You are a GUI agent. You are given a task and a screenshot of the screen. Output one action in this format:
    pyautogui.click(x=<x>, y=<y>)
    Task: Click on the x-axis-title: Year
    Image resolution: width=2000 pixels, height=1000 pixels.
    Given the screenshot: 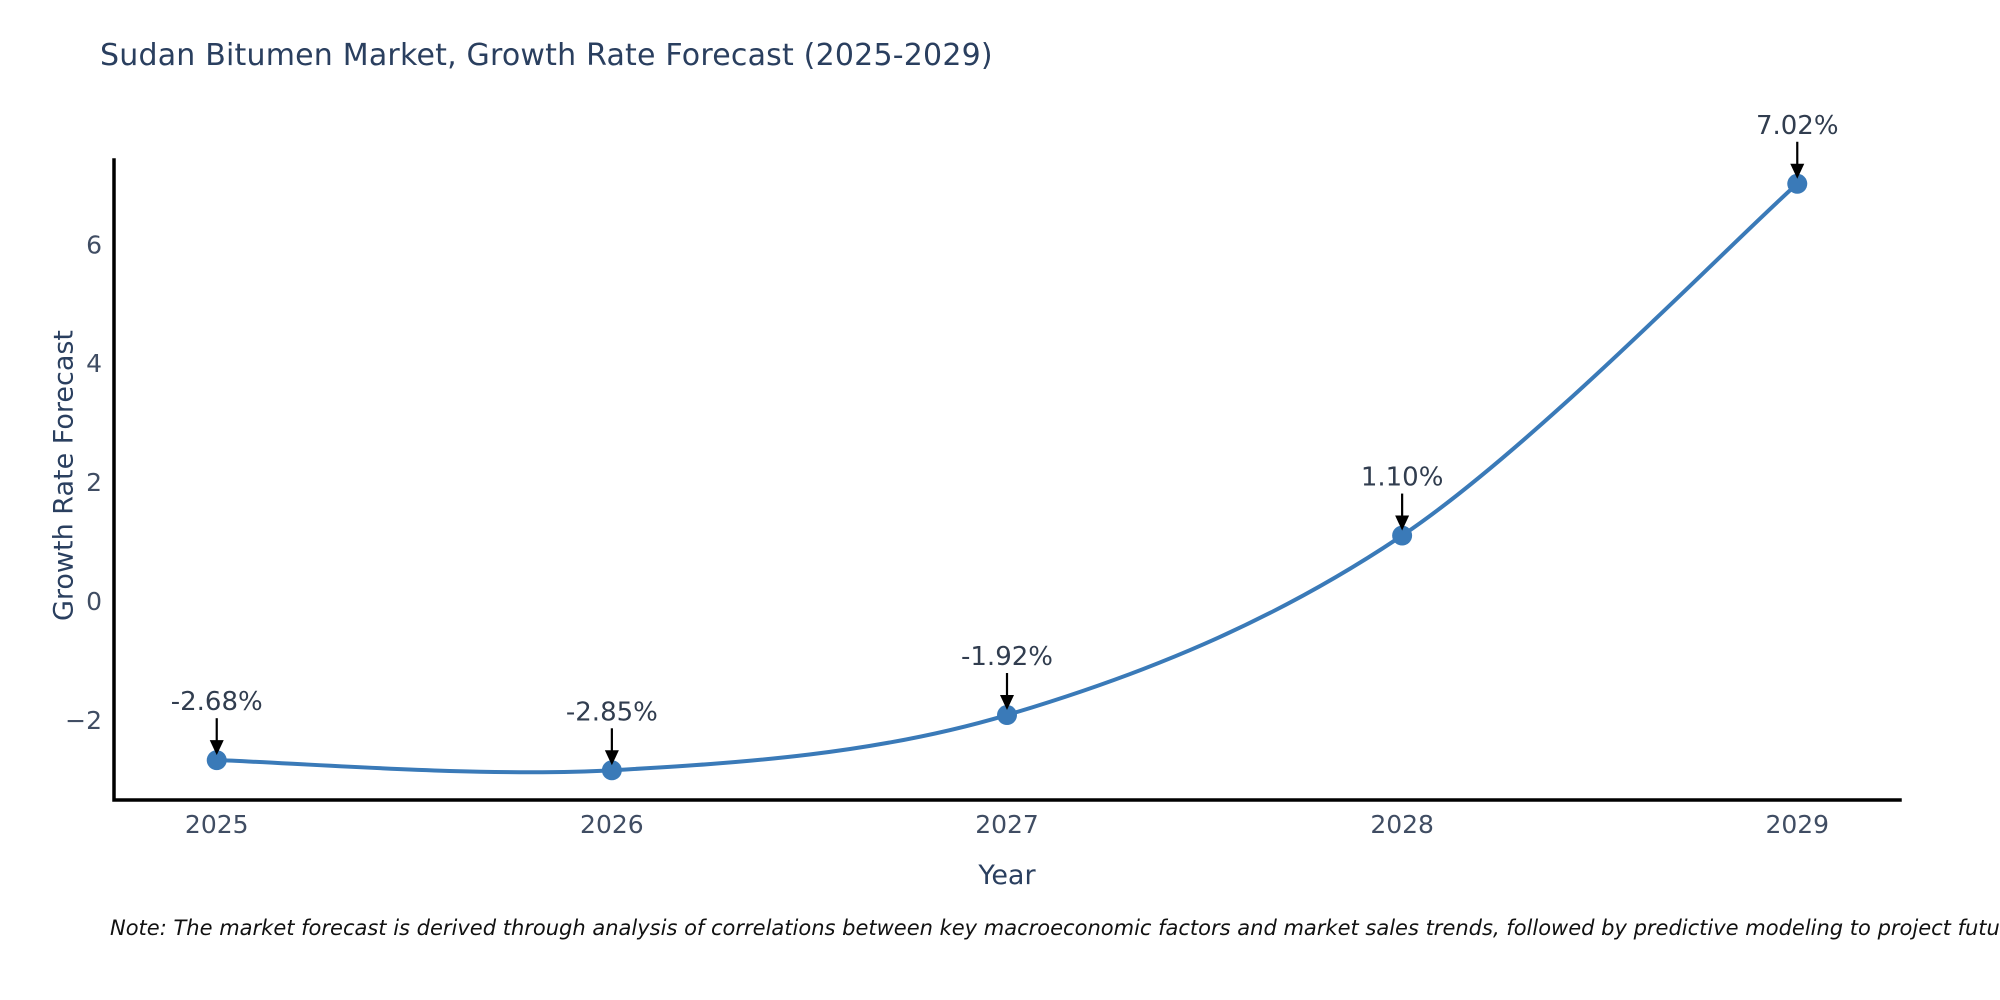 What is the action you would take?
    pyautogui.click(x=1007, y=875)
    